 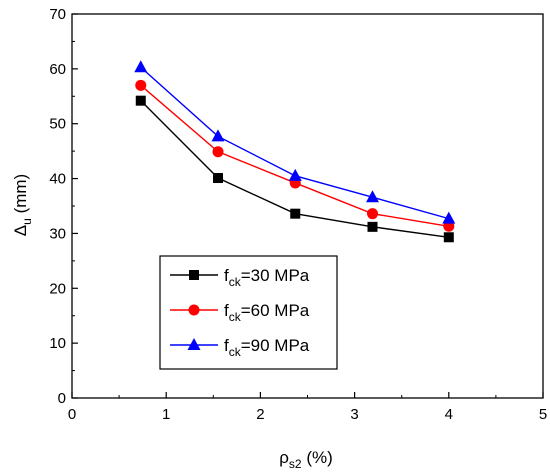 What do you see at coordinates (62, 398) in the screenshot?
I see `y-tick-label: 0` at bounding box center [62, 398].